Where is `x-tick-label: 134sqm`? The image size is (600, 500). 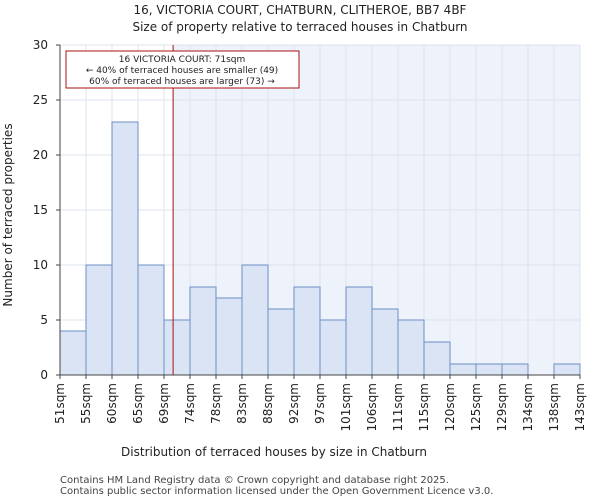
x-tick-label: 134sqm is located at coordinates (528, 407).